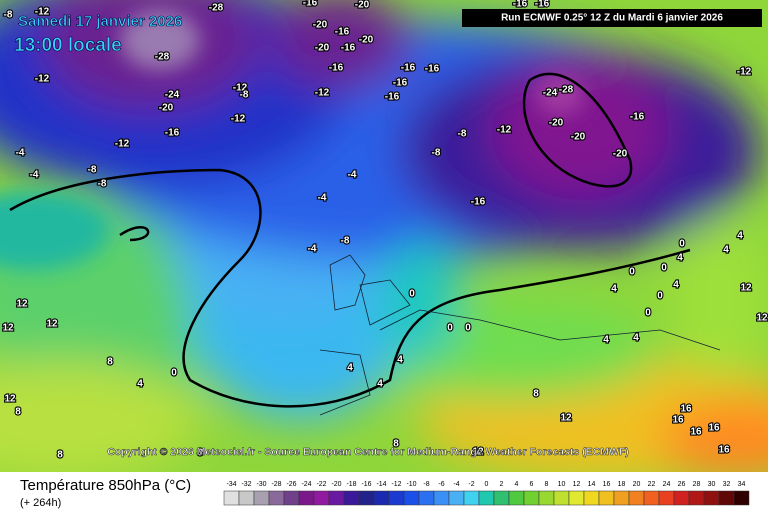  Describe the element at coordinates (351, 484) in the screenshot. I see `legend-tick-label: -18` at that location.